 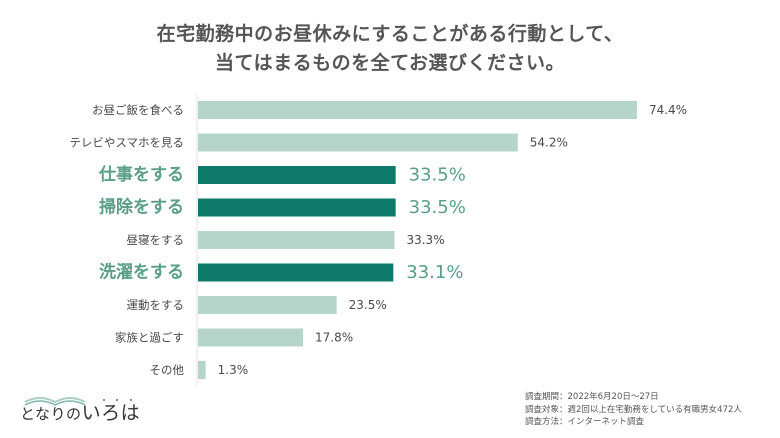 I want to click on value-label: 54.2%, so click(x=549, y=143).